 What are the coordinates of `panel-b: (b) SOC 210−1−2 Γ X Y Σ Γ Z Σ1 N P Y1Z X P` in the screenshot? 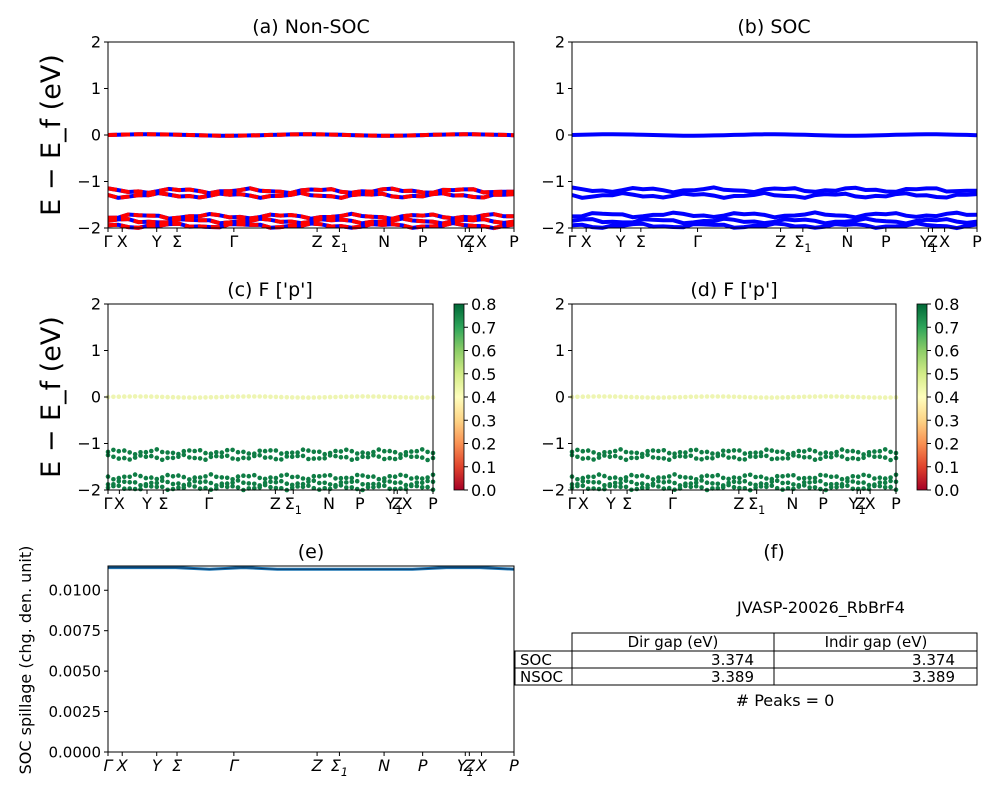 It's located at (761, 135).